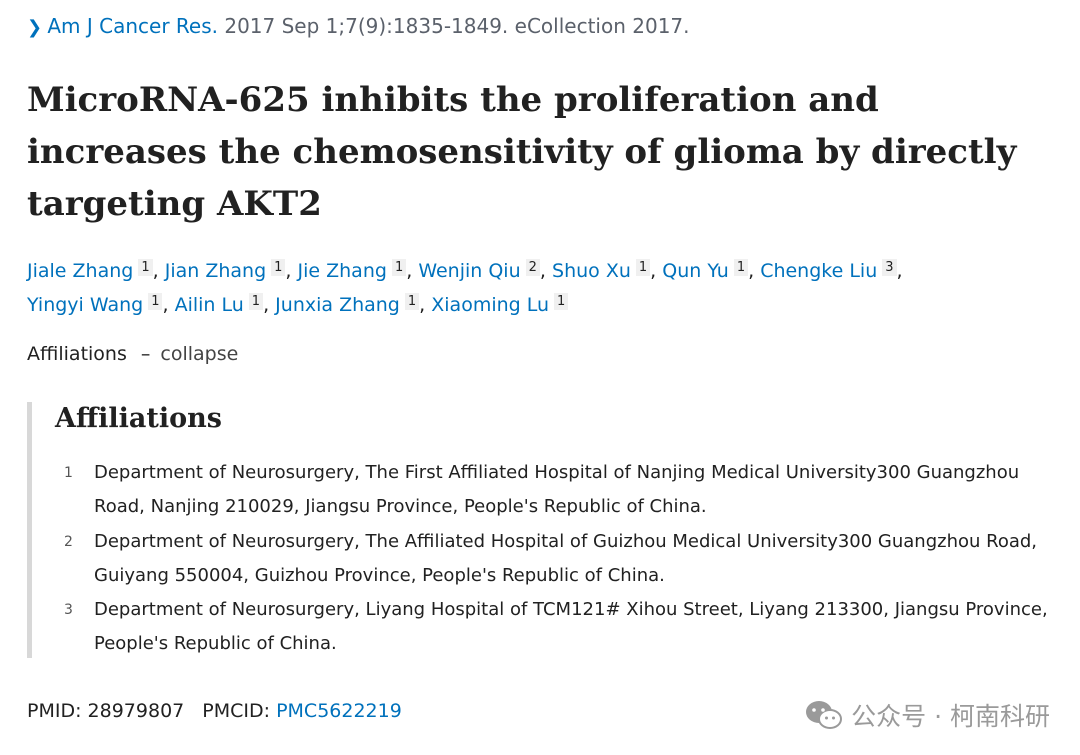 The image size is (1080, 755). I want to click on watermark: 公众号 · 柯南科研, so click(927, 715).